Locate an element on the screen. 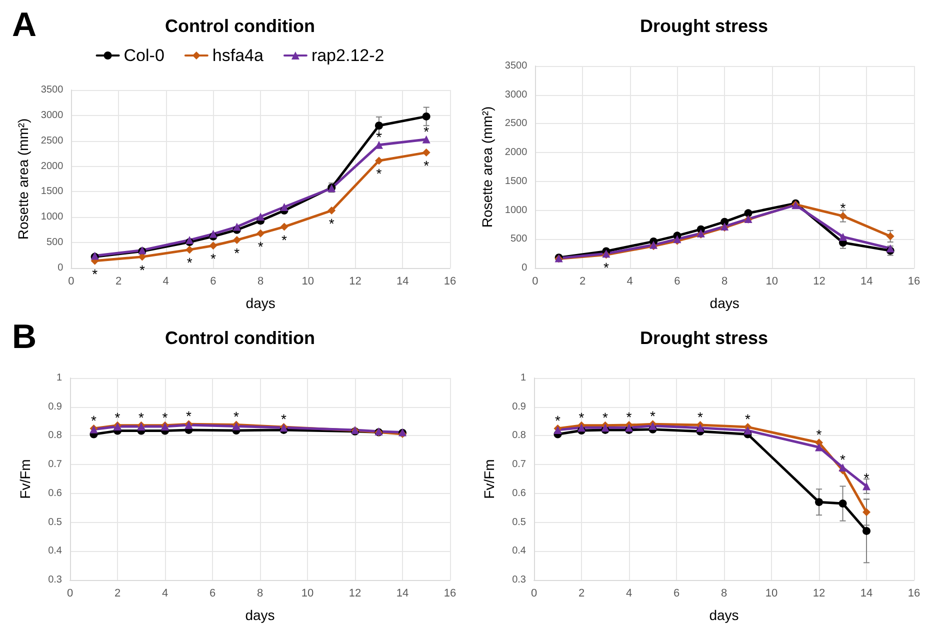 This screenshot has width=945, height=640. y-tick-label: 0.8 is located at coordinates (55, 436).